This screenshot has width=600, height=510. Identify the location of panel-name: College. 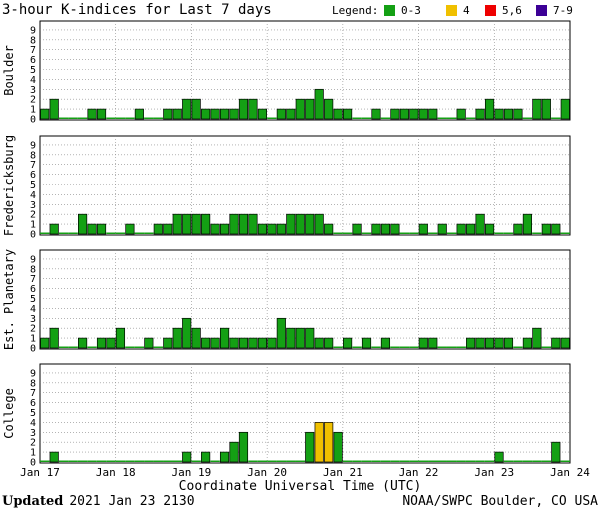
(9, 413).